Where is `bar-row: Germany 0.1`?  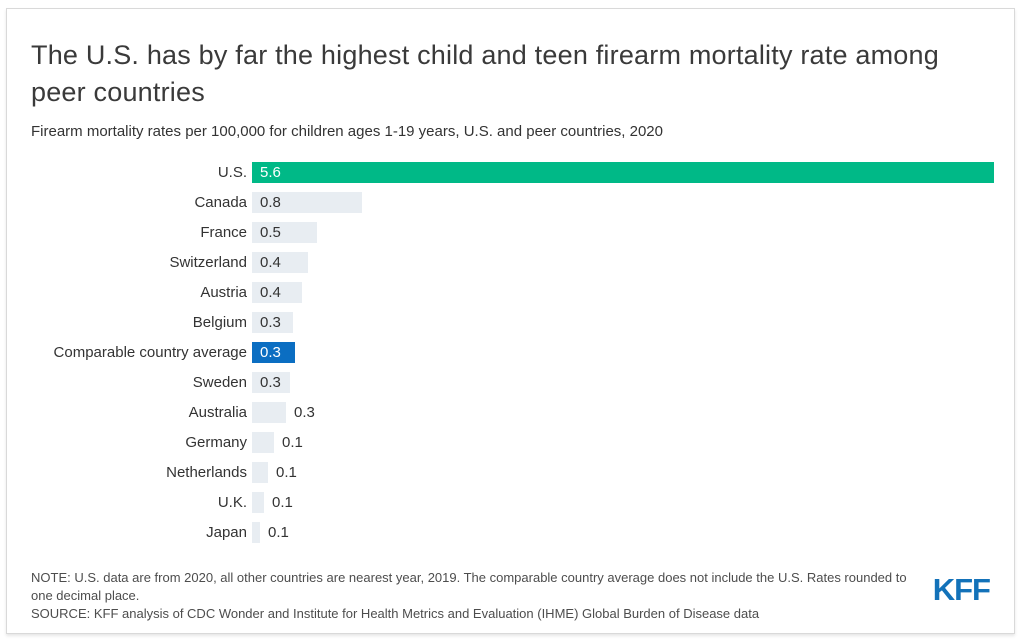
bar-row: Germany 0.1 is located at coordinates (510, 442).